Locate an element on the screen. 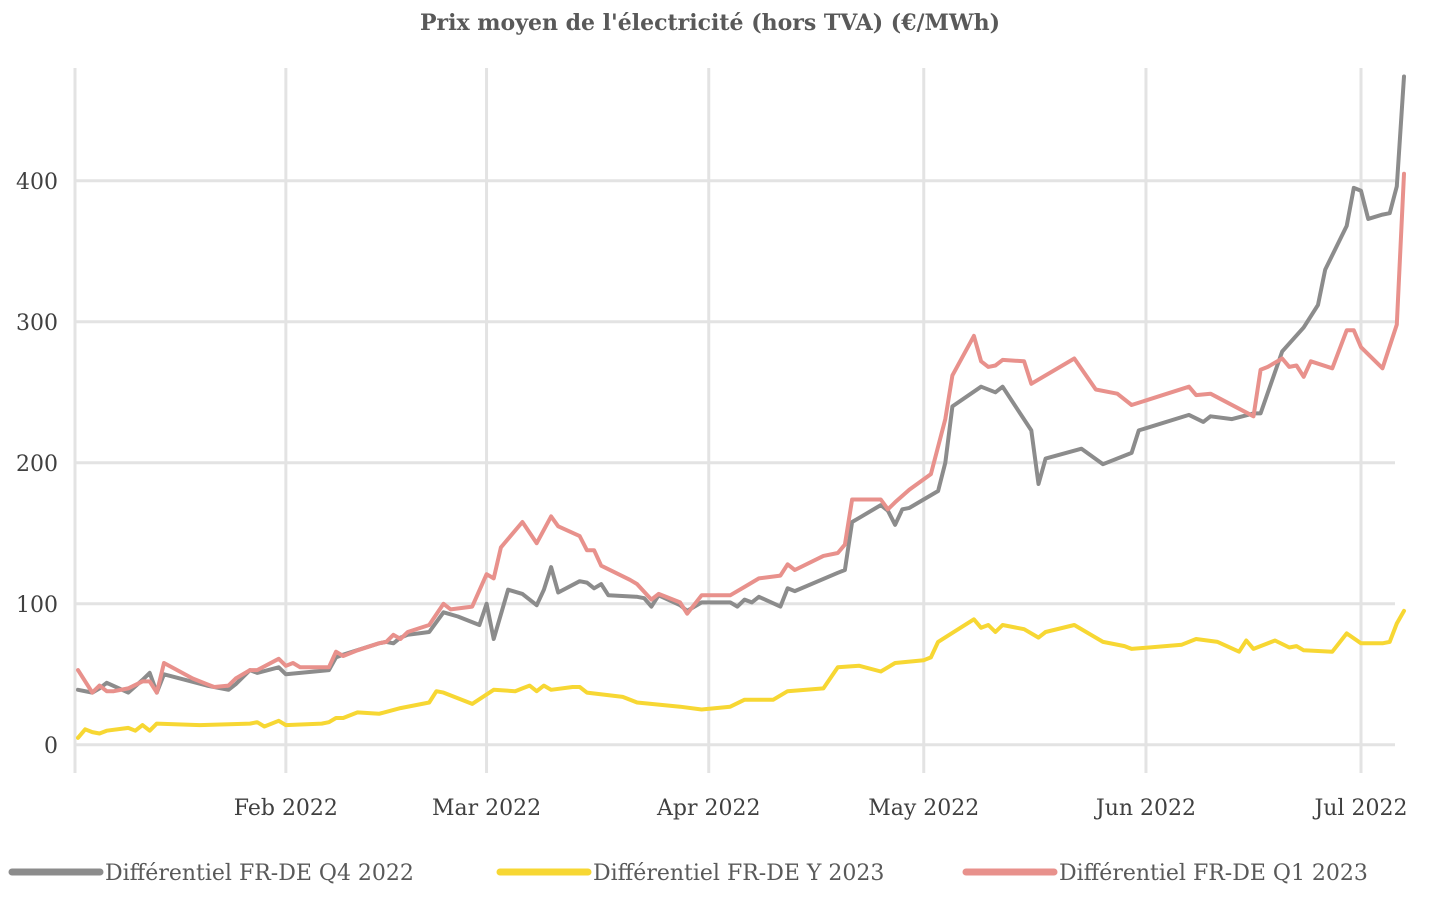 The image size is (1429, 898). y-tick-label: 100 is located at coordinates (37, 605).